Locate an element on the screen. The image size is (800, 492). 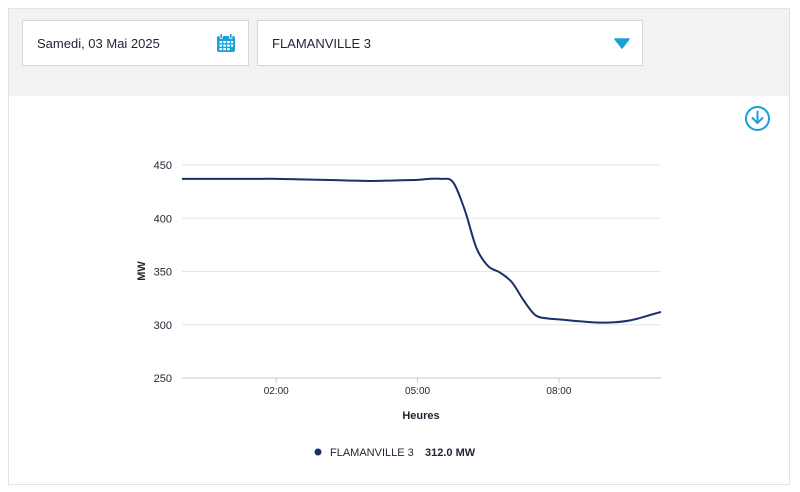
y-tick-label: 350 is located at coordinates (163, 273).